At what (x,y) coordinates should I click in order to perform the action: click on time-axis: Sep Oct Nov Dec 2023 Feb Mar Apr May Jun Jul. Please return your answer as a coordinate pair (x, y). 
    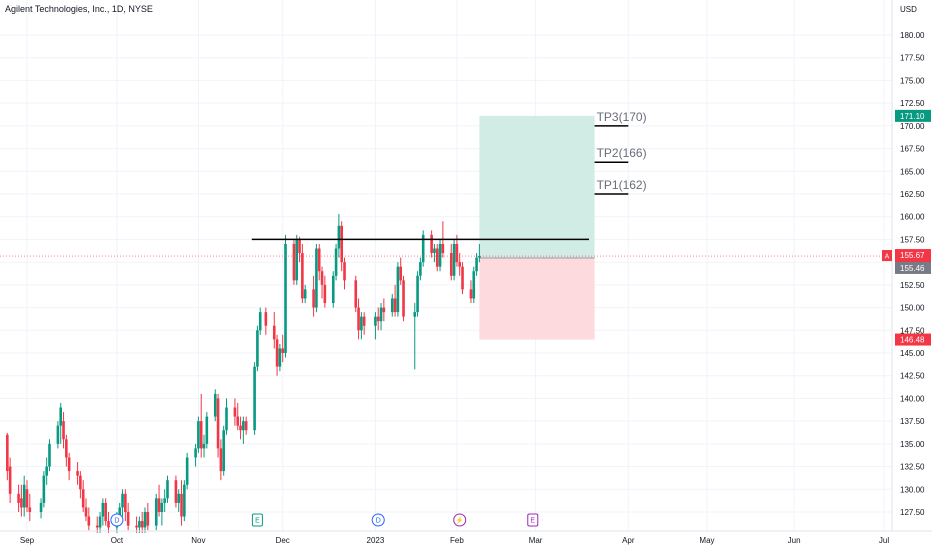
    Looking at the image, I should click on (454, 540).